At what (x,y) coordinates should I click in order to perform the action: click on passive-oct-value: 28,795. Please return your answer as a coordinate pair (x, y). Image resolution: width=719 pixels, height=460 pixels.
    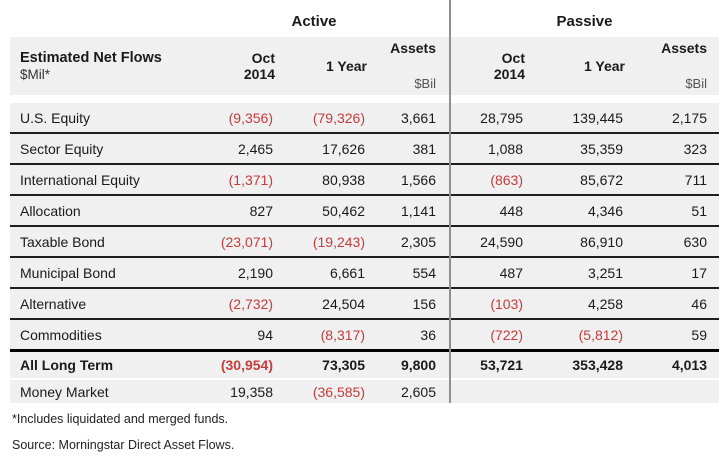
    Looking at the image, I should click on (501, 117).